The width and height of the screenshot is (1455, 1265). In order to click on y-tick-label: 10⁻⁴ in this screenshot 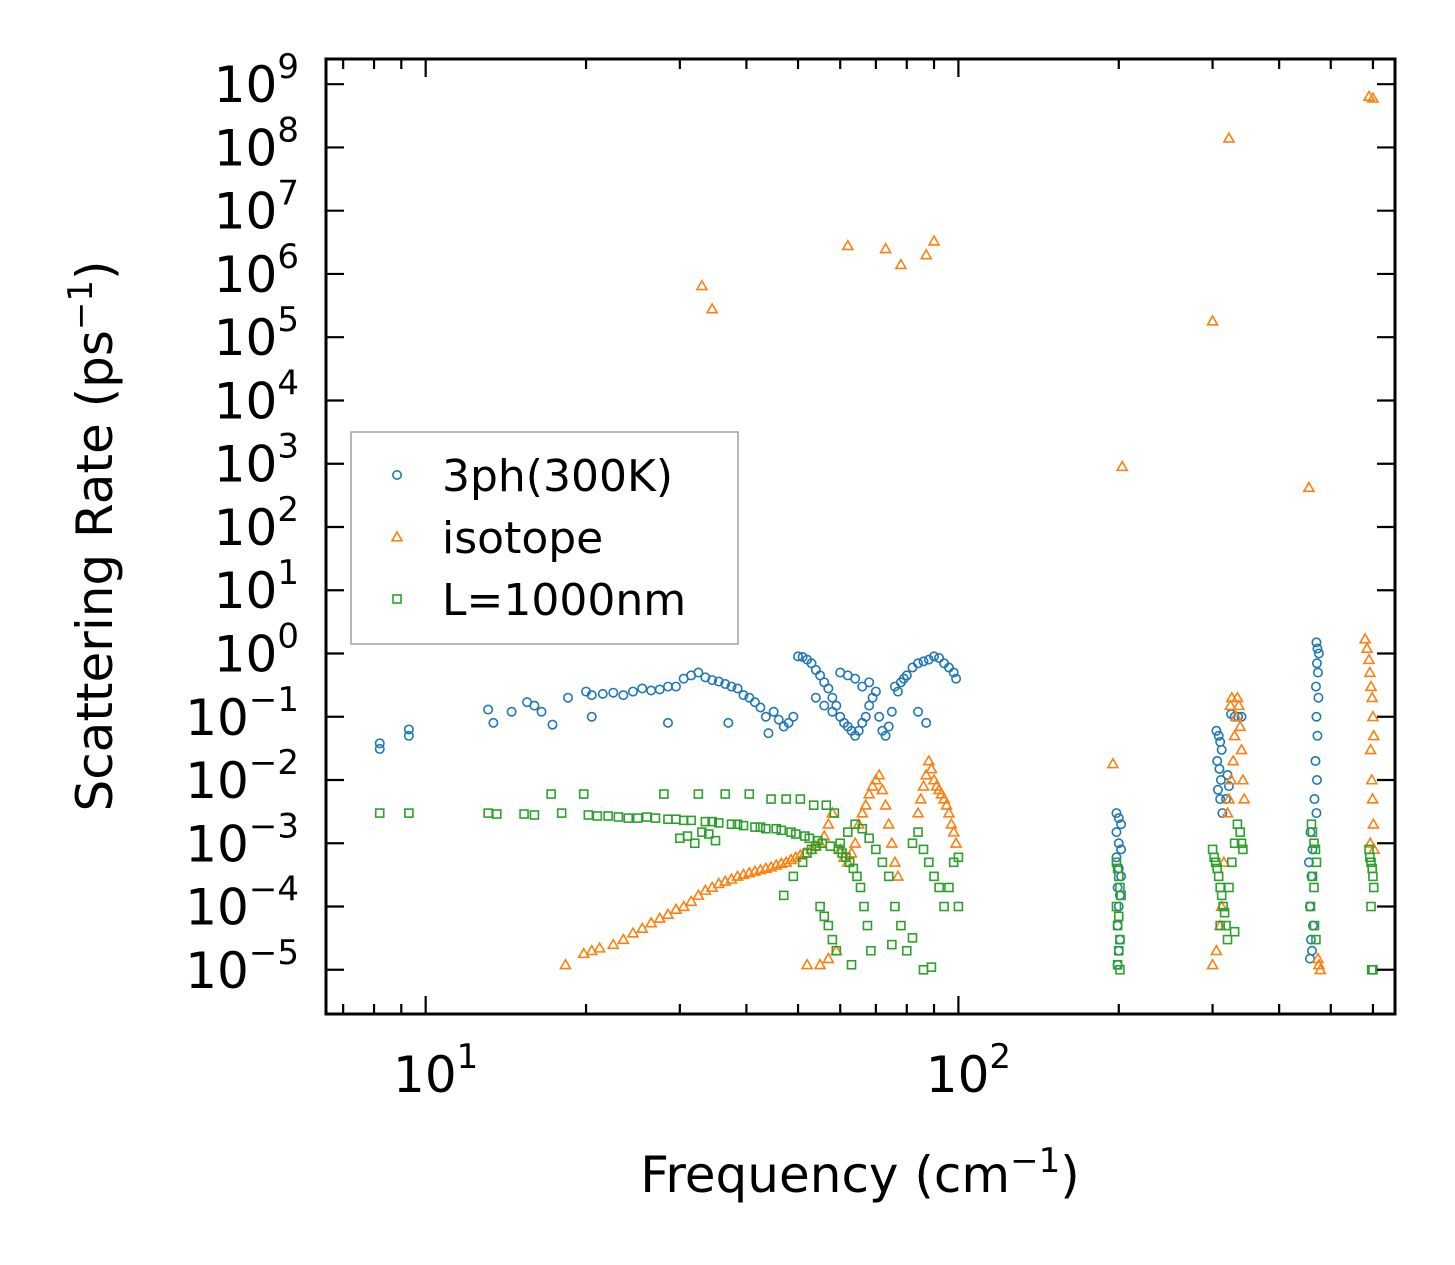, I will do `click(242, 903)`.